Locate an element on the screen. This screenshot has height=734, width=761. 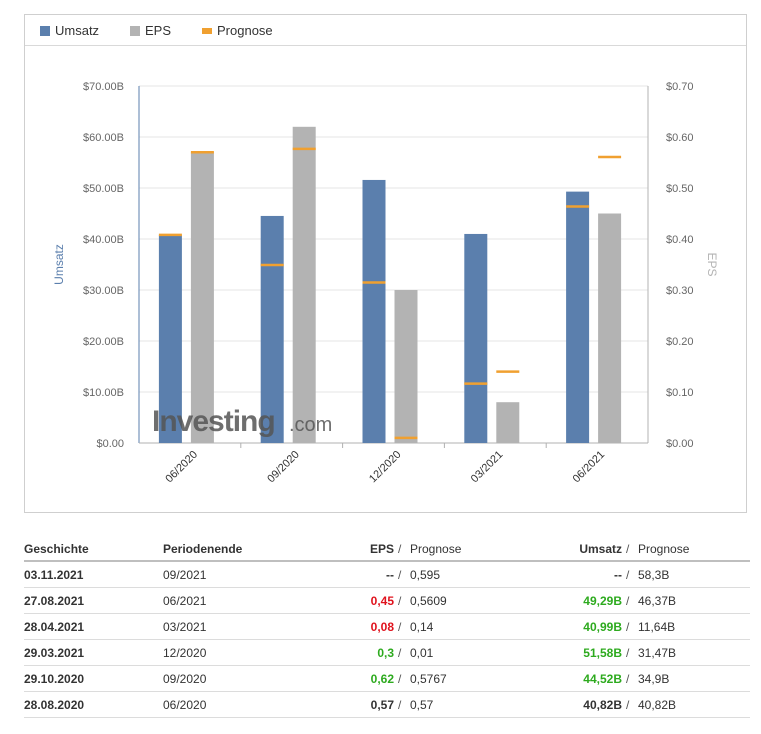
left-tick-label: $60.00B is located at coordinates (103, 138).